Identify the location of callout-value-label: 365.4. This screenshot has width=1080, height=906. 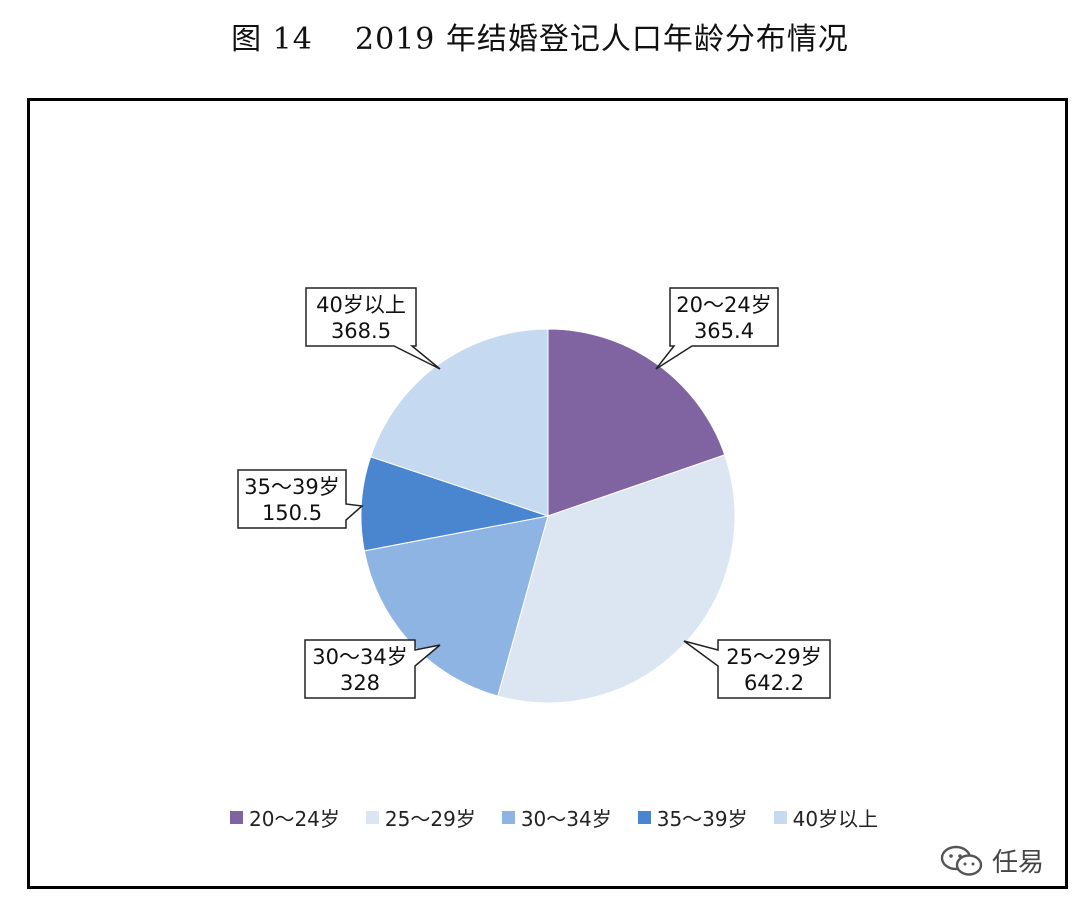
(724, 331).